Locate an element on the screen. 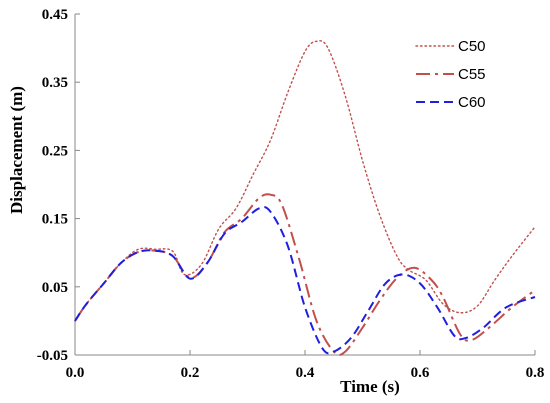  x-tick-label: 0.6 is located at coordinates (420, 373).